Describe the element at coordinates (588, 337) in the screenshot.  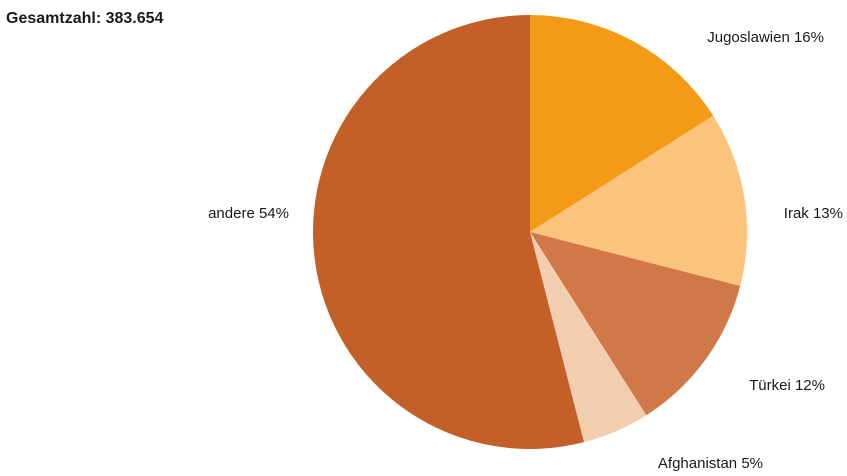
I see `pie-slice-afghanistan` at that location.